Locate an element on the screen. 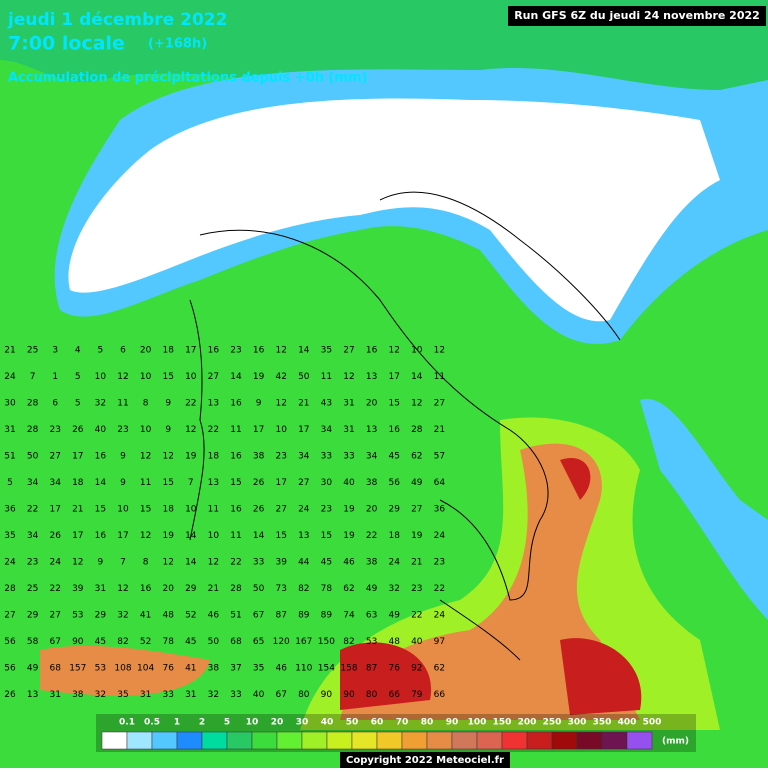 This screenshot has height=772, width=768. grid-value: 41 is located at coordinates (145, 616).